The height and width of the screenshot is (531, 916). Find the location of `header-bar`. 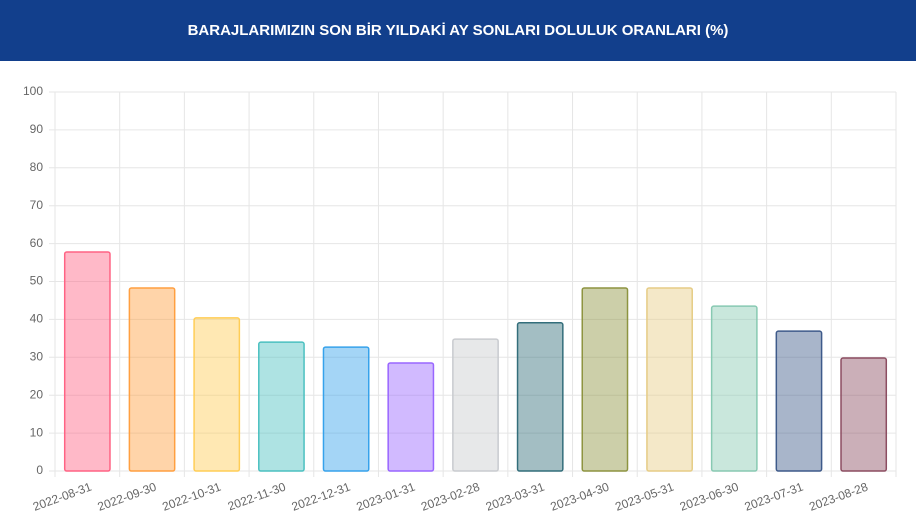

header-bar is located at coordinates (458, 30).